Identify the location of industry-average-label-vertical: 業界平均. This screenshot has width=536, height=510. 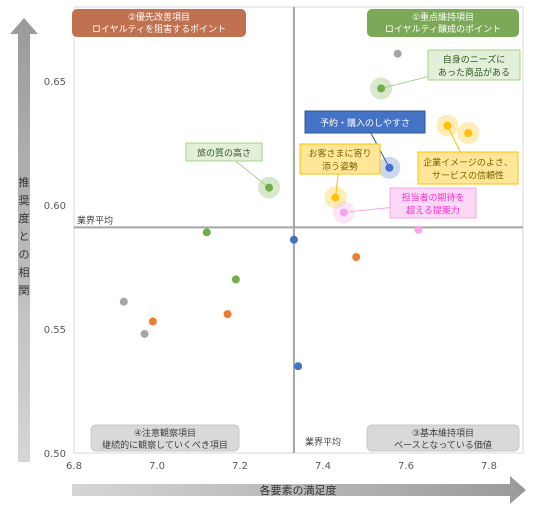
(323, 442).